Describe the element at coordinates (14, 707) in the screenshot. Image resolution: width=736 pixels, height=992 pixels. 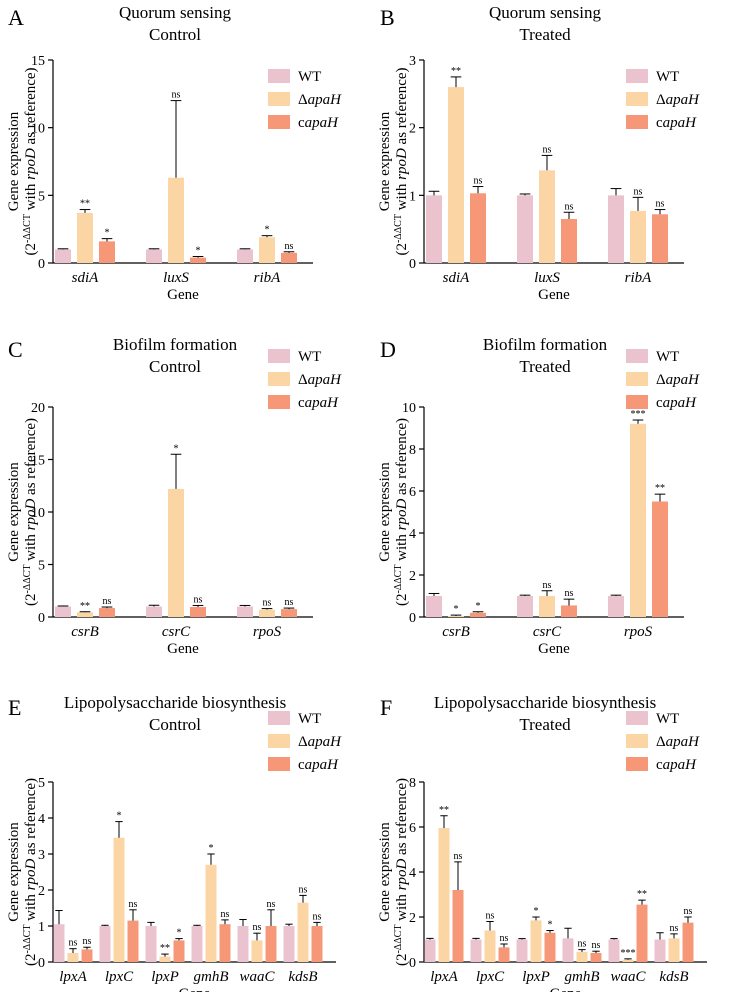
I see `panel-letter: E` at that location.